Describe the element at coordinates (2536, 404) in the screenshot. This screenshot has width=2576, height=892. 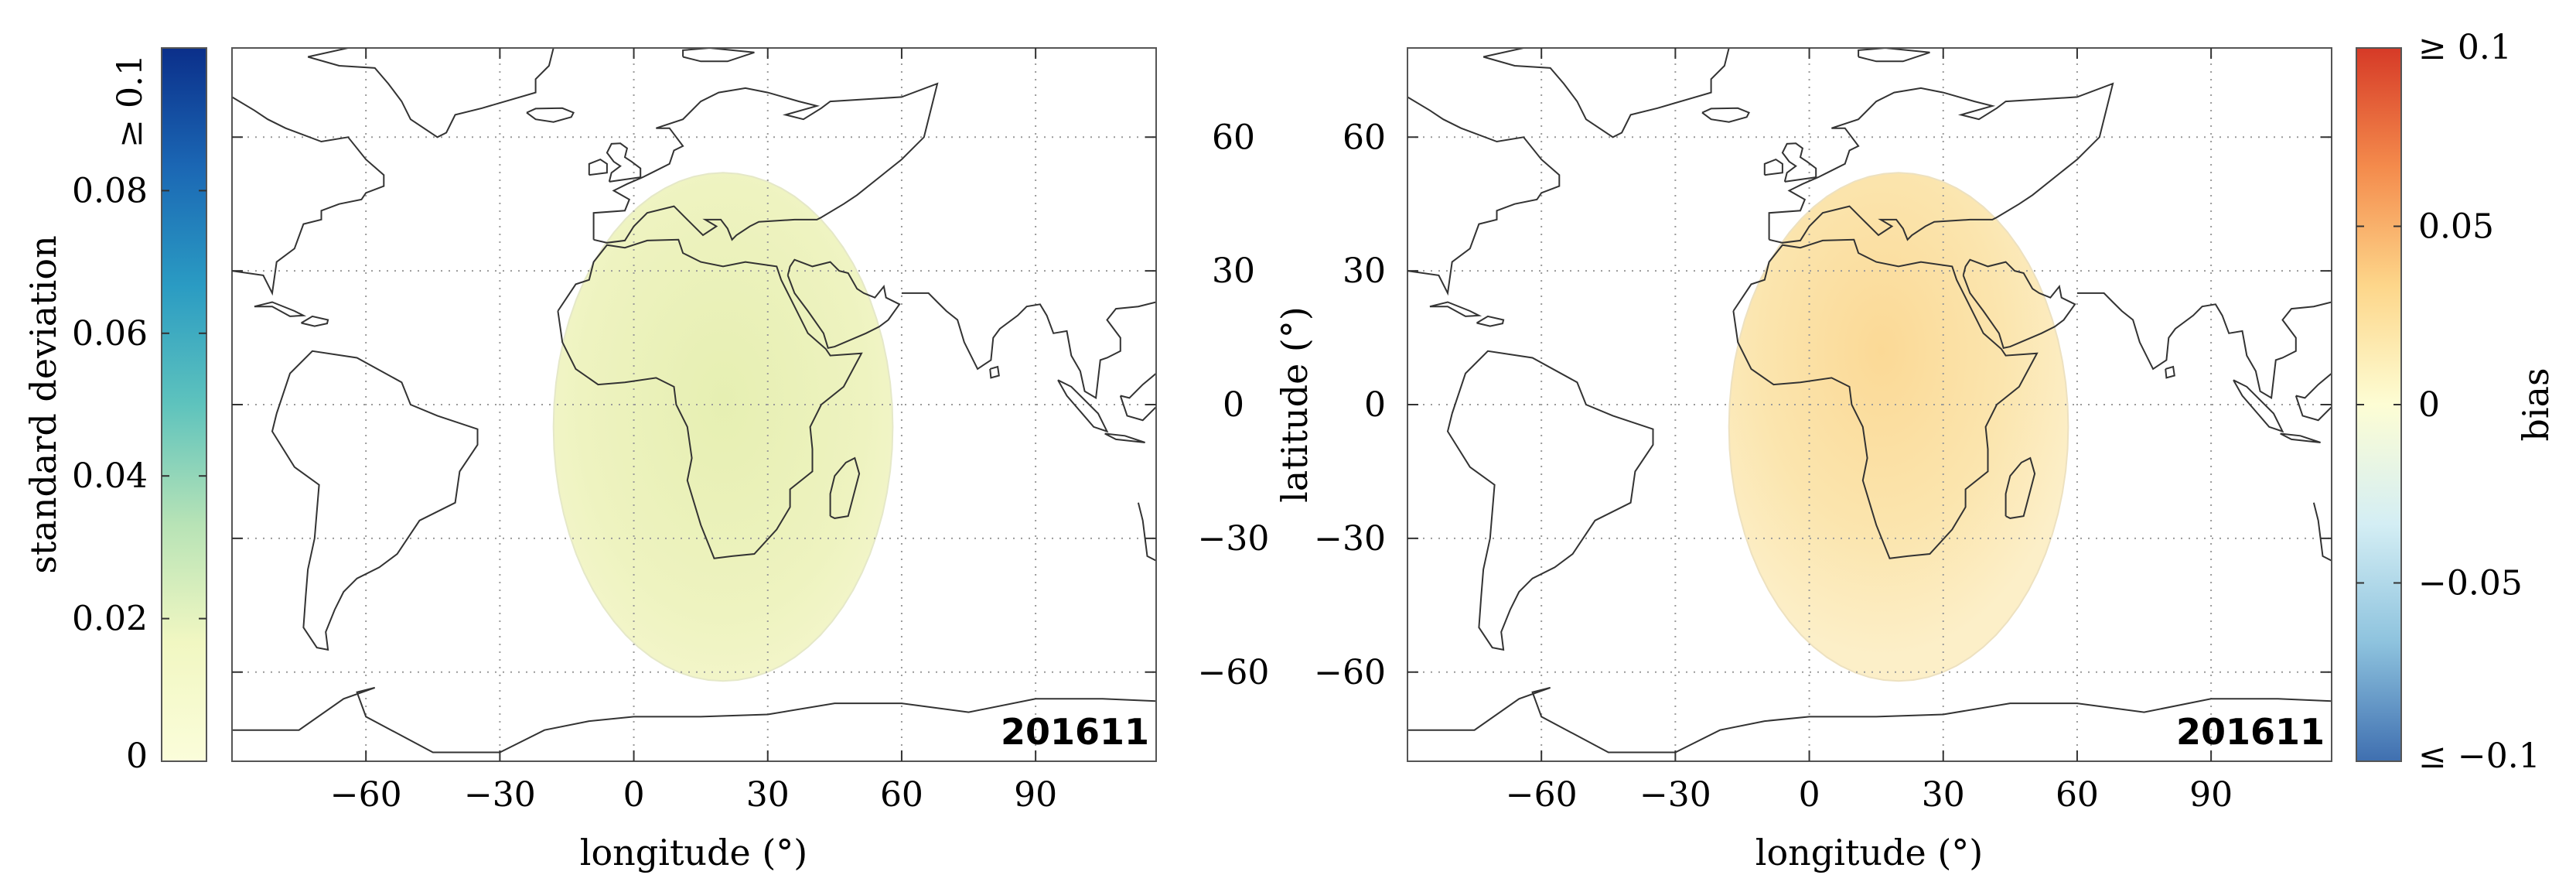
I see `bias-colorbar-title: bias` at that location.